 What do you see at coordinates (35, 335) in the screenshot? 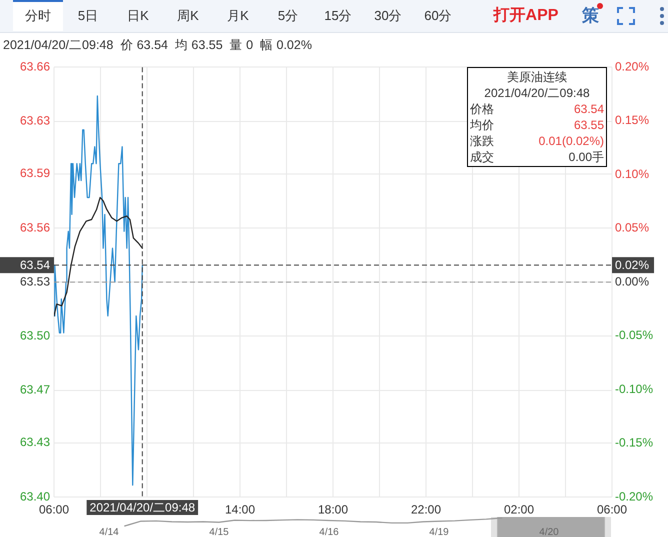
I see `y-tick-label: 63.50` at bounding box center [35, 335].